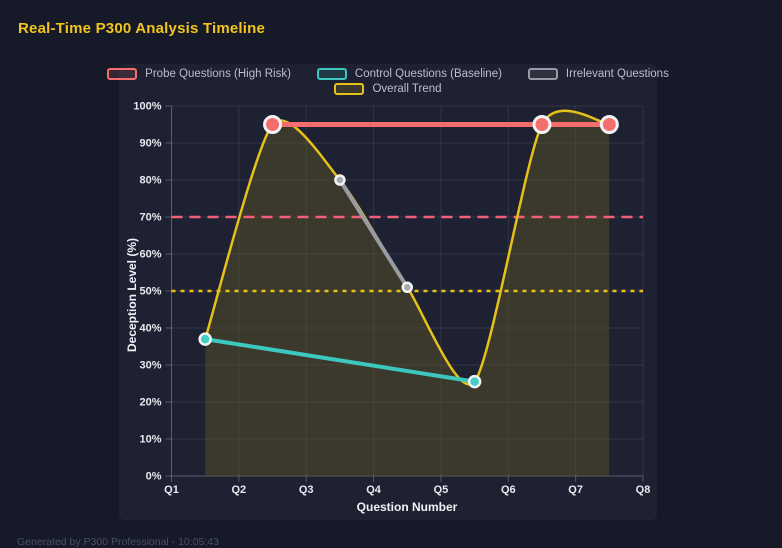  I want to click on series-line-irrelevant-questions, so click(373, 234).